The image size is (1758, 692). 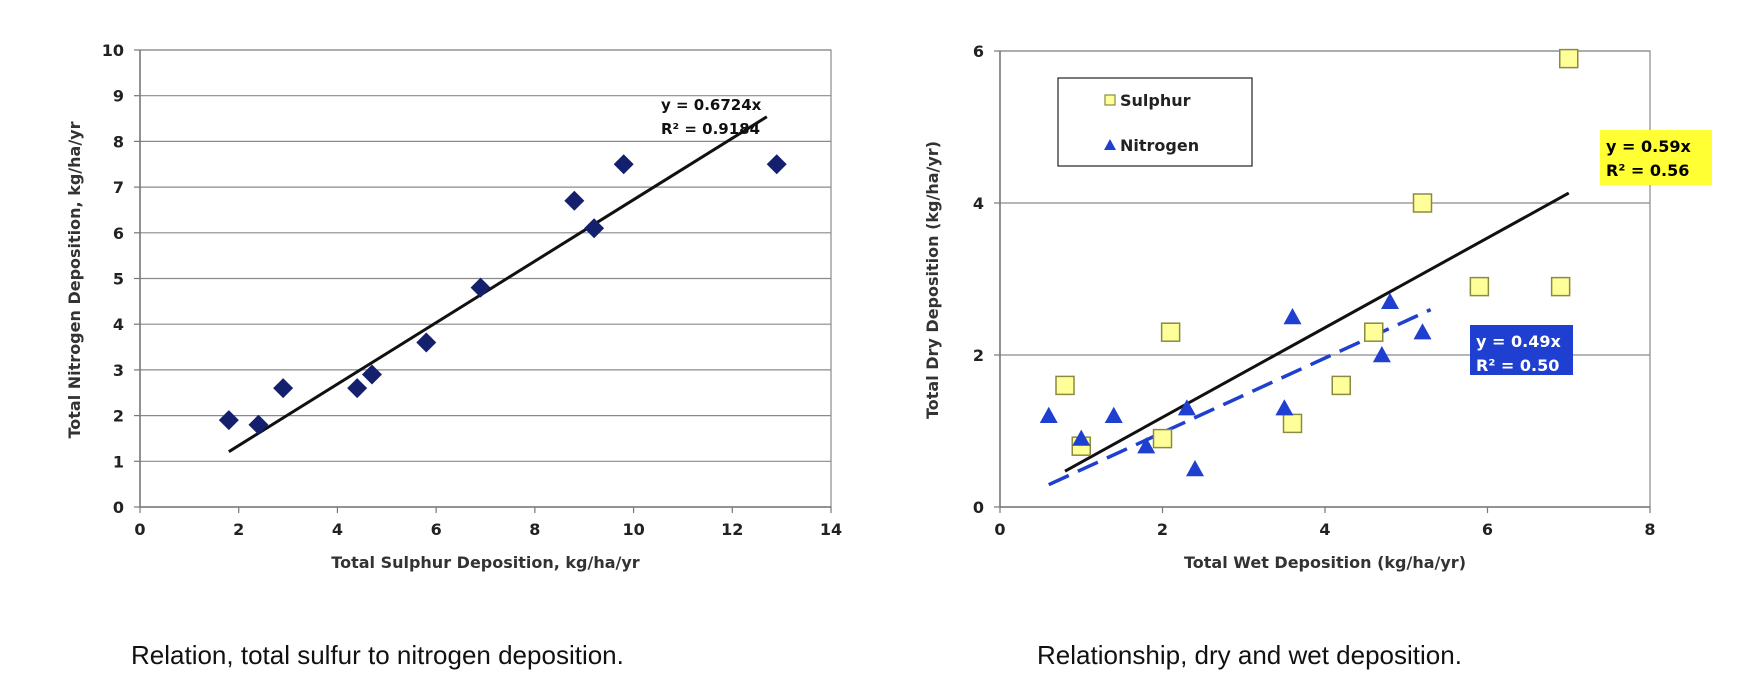 What do you see at coordinates (1110, 100) in the screenshot?
I see `legend-marker-square` at bounding box center [1110, 100].